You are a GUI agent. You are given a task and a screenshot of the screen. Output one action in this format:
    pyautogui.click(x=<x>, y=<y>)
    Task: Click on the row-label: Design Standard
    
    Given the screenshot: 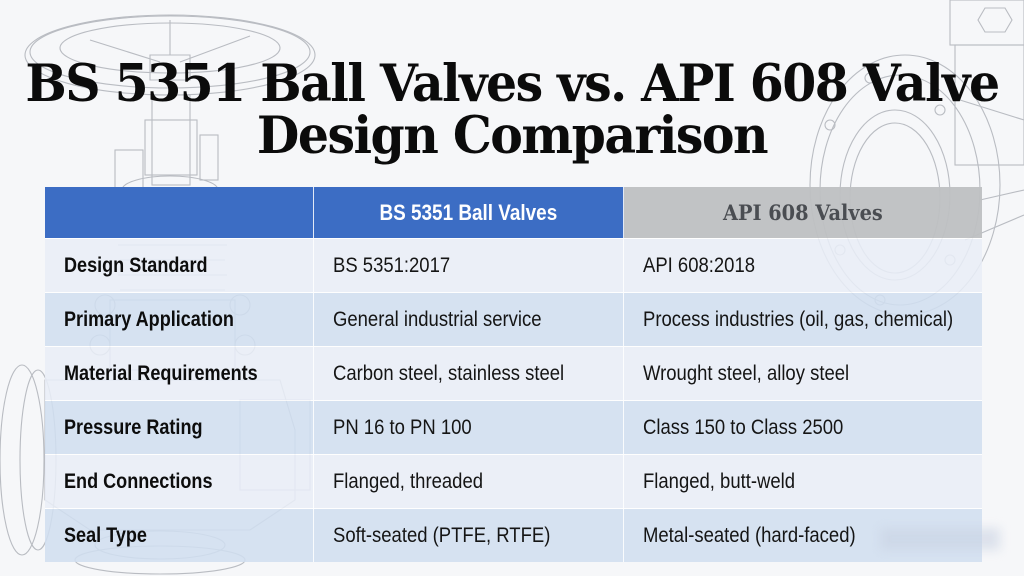 What is the action you would take?
    pyautogui.click(x=136, y=265)
    